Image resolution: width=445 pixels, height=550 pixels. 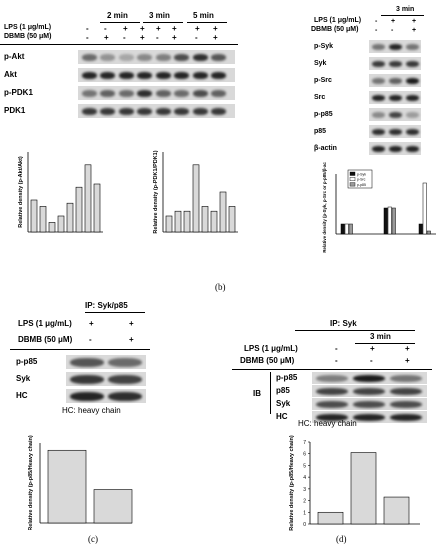 What do you see at coordinates (341, 539) in the screenshot?
I see `caption-d: (d)` at bounding box center [341, 539].